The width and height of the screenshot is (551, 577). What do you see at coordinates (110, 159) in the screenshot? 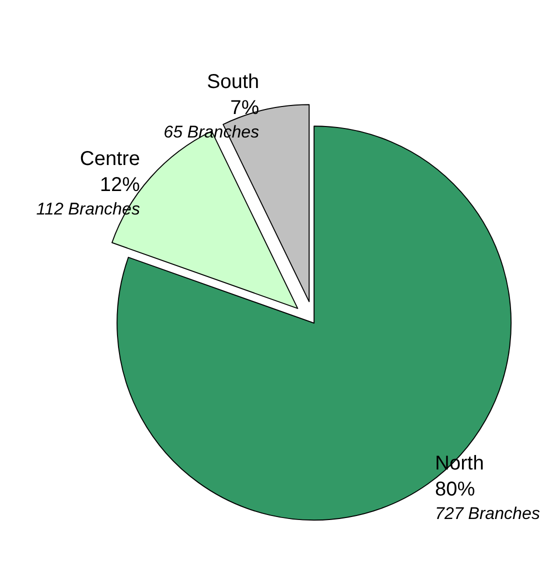
I see `slice-label: Centre` at bounding box center [110, 159].